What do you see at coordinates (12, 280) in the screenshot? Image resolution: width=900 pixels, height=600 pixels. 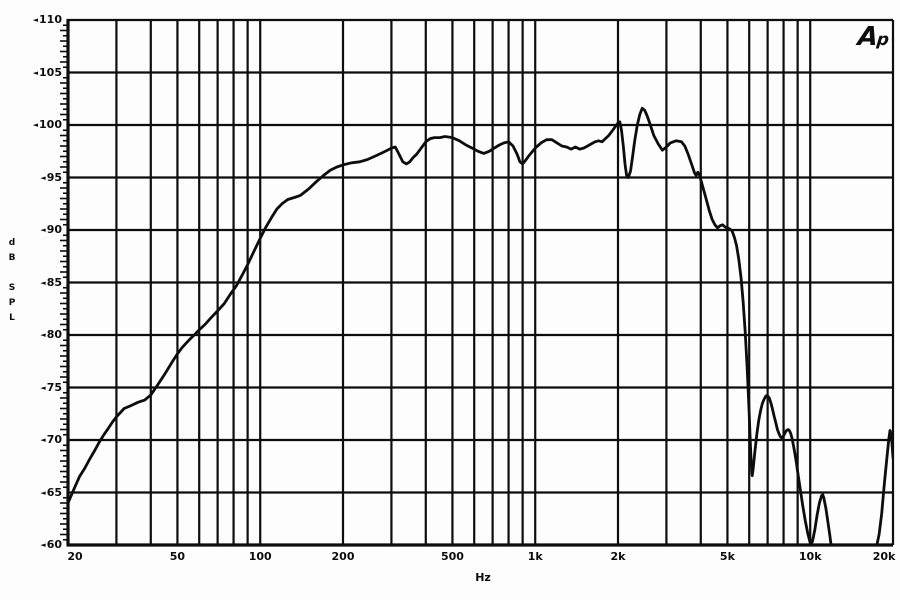 I see `y-axis-title: d B S P L` at bounding box center [12, 280].